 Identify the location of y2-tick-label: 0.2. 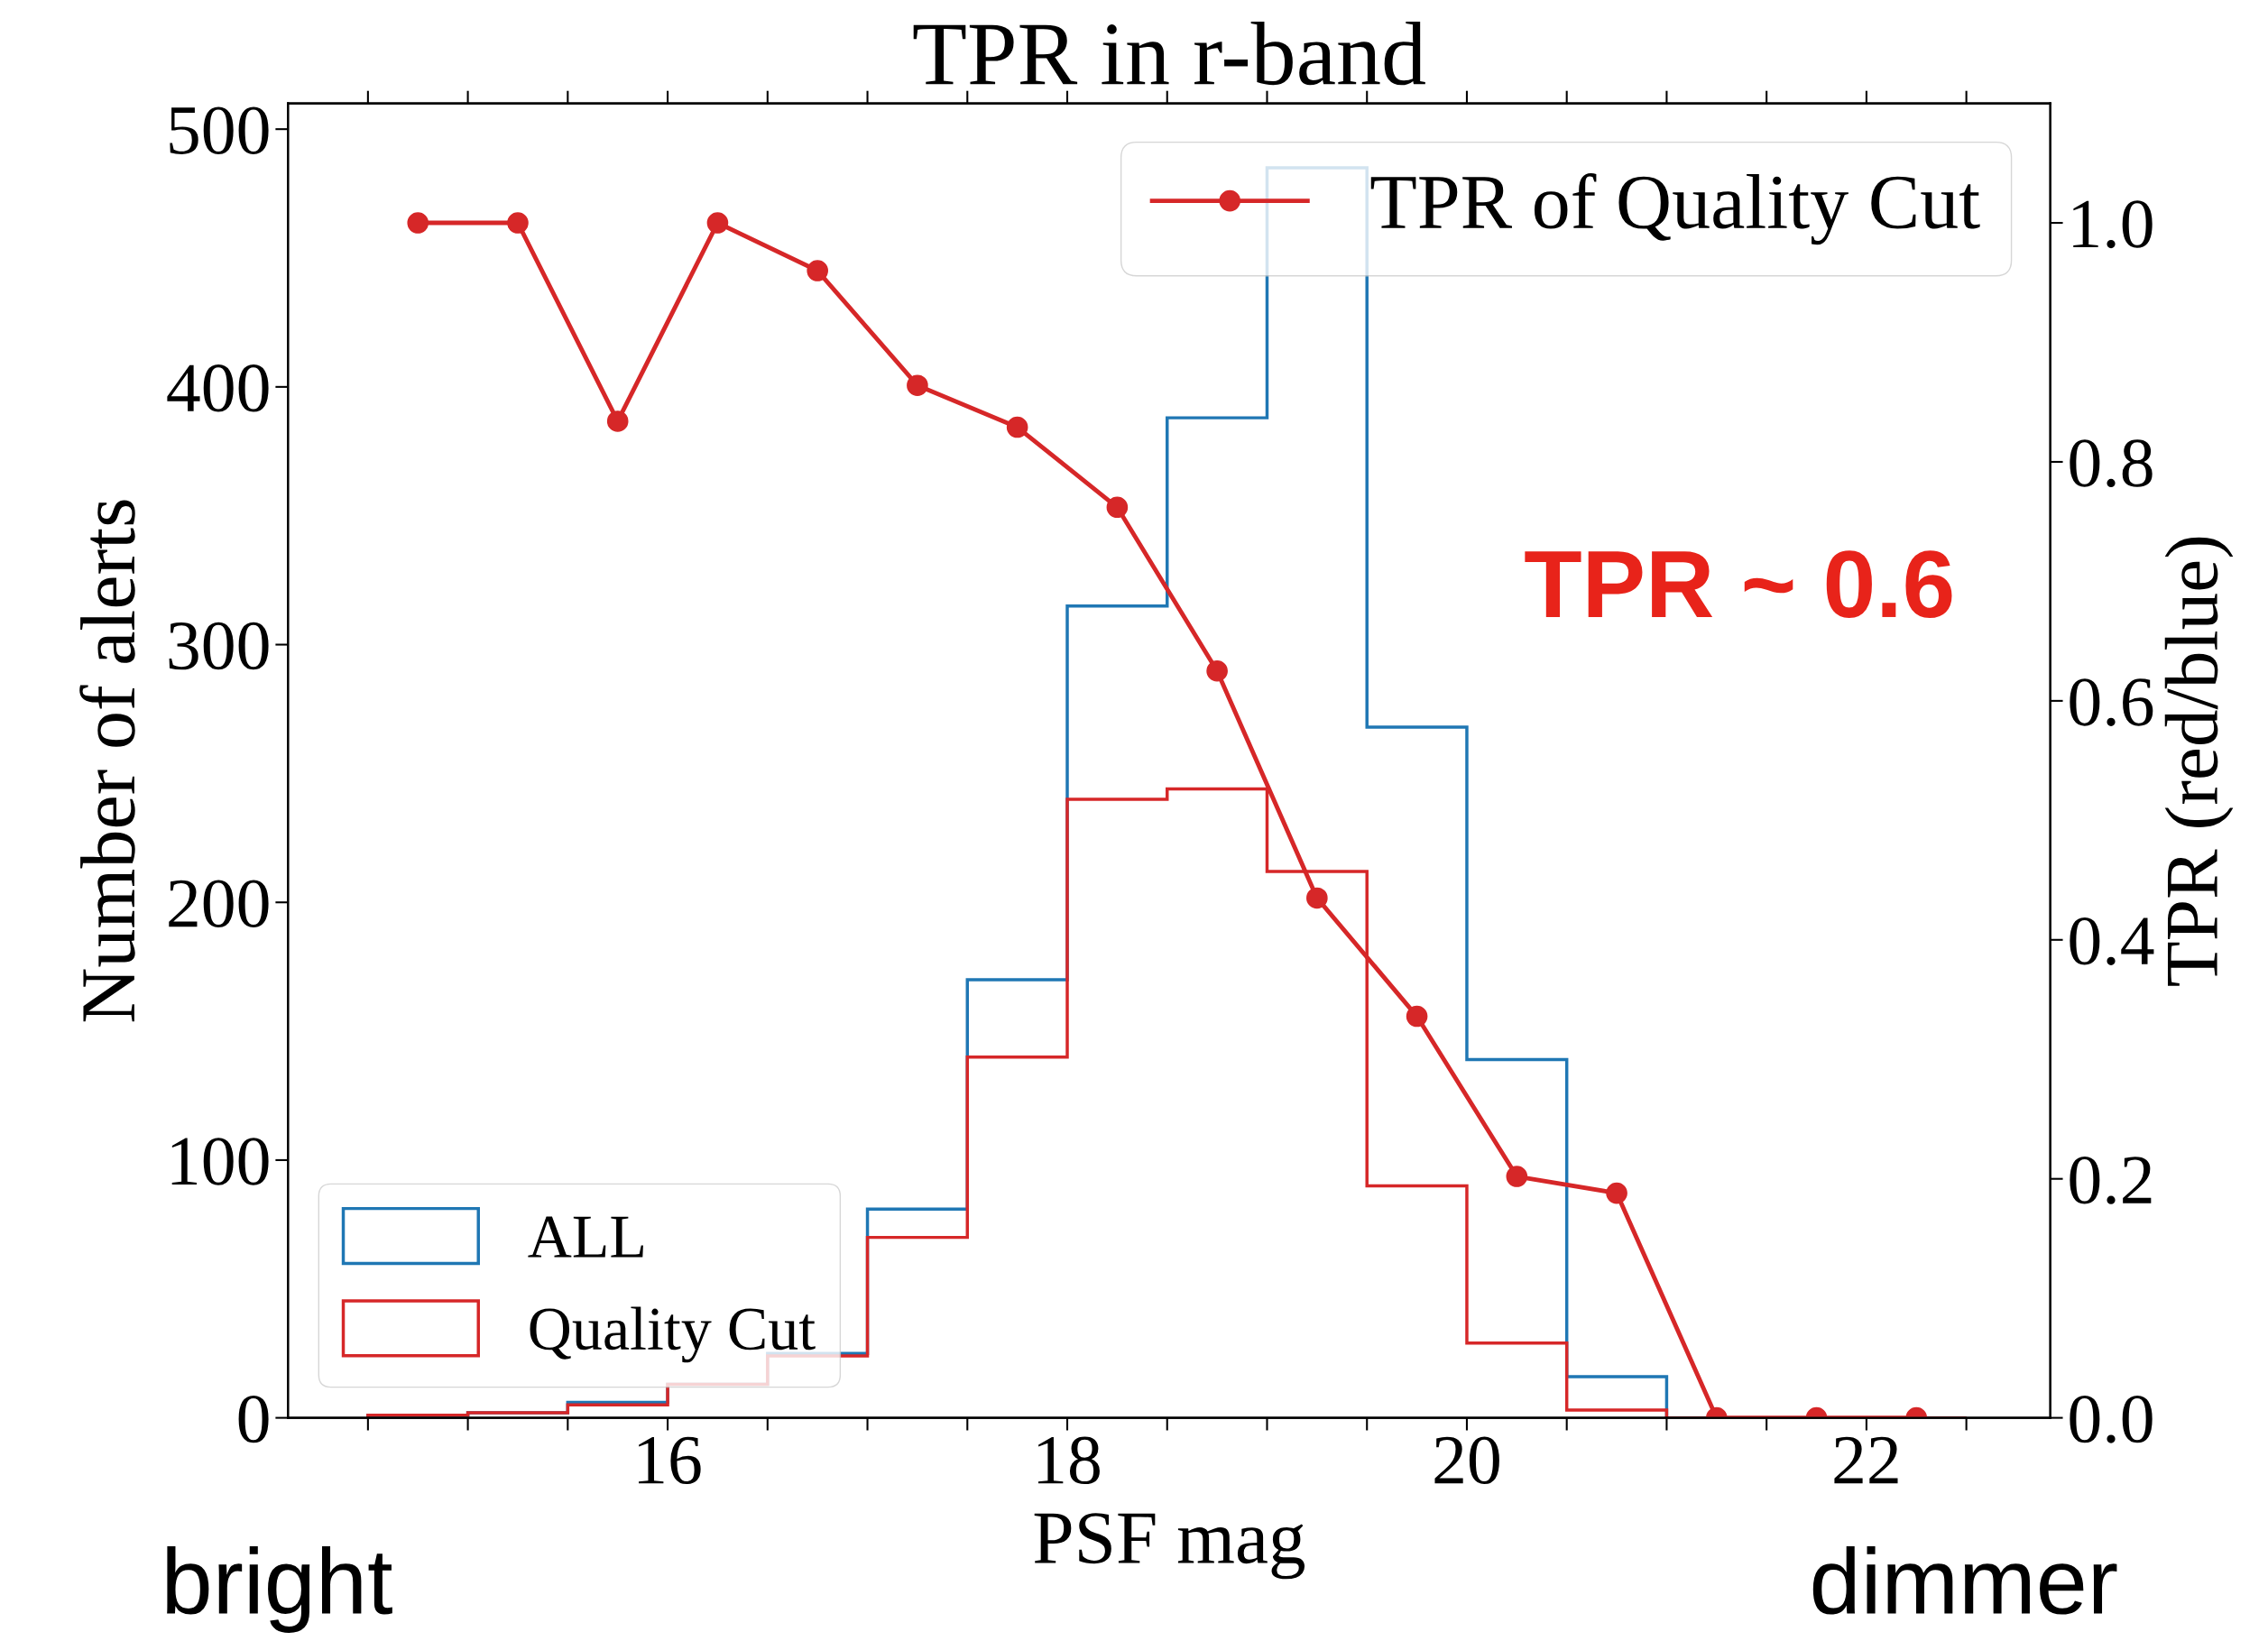
(2111, 1180).